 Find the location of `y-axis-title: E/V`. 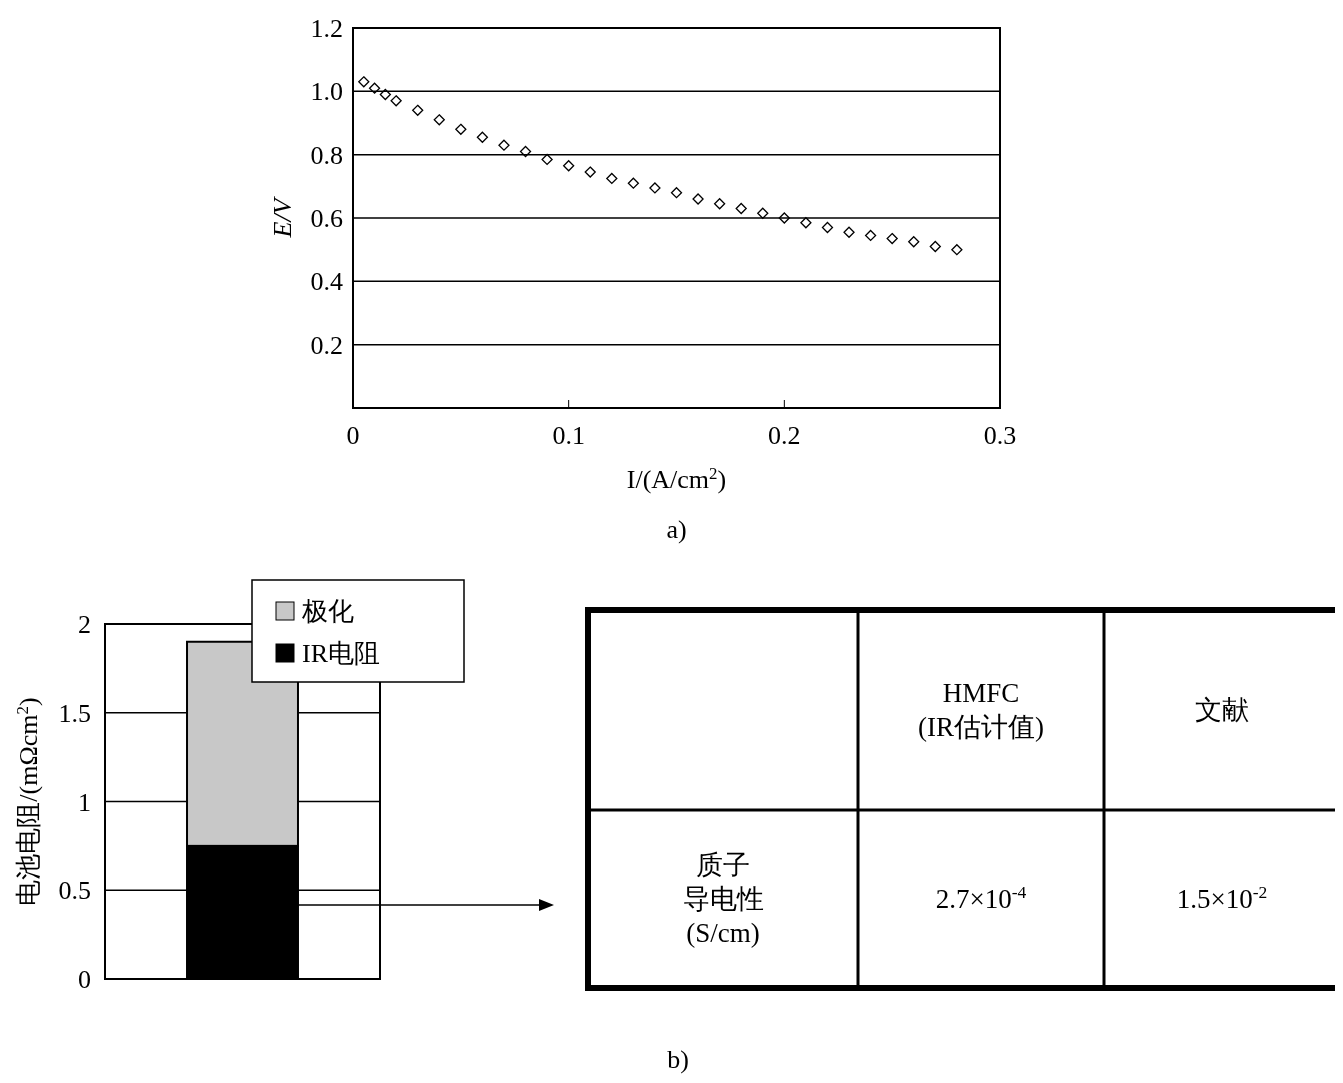

y-axis-title: E/V is located at coordinates (282, 217).